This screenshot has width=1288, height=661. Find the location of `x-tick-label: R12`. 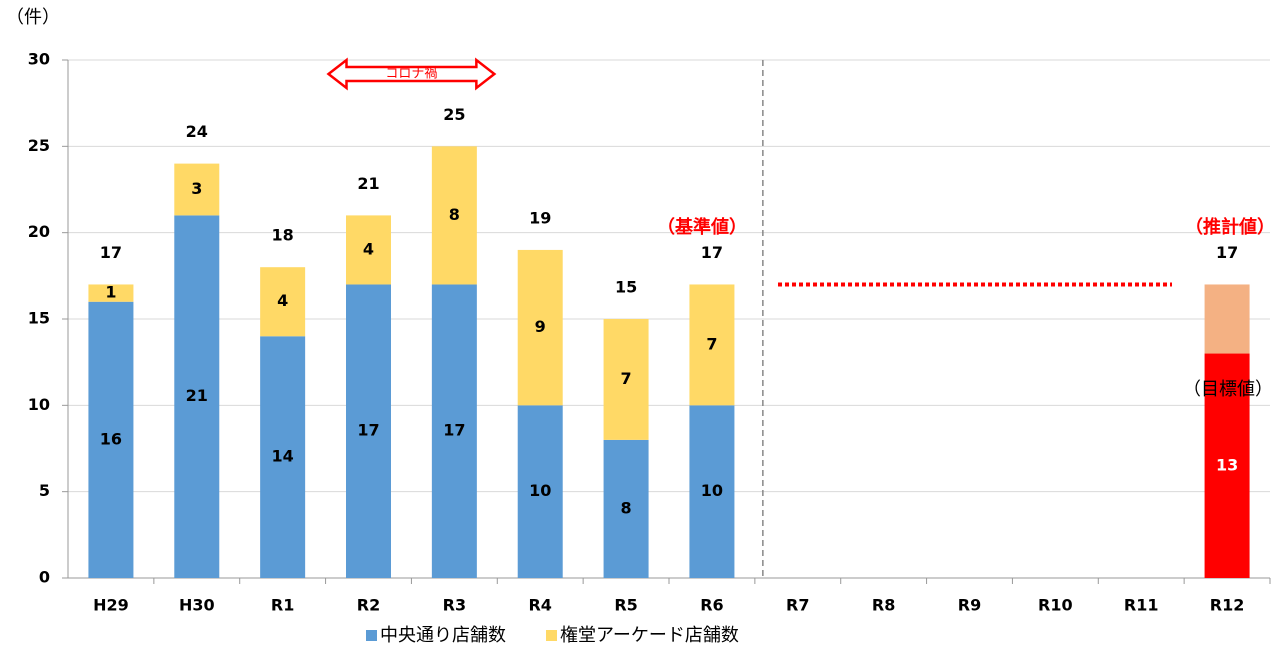

x-tick-label: R12 is located at coordinates (1227, 605).